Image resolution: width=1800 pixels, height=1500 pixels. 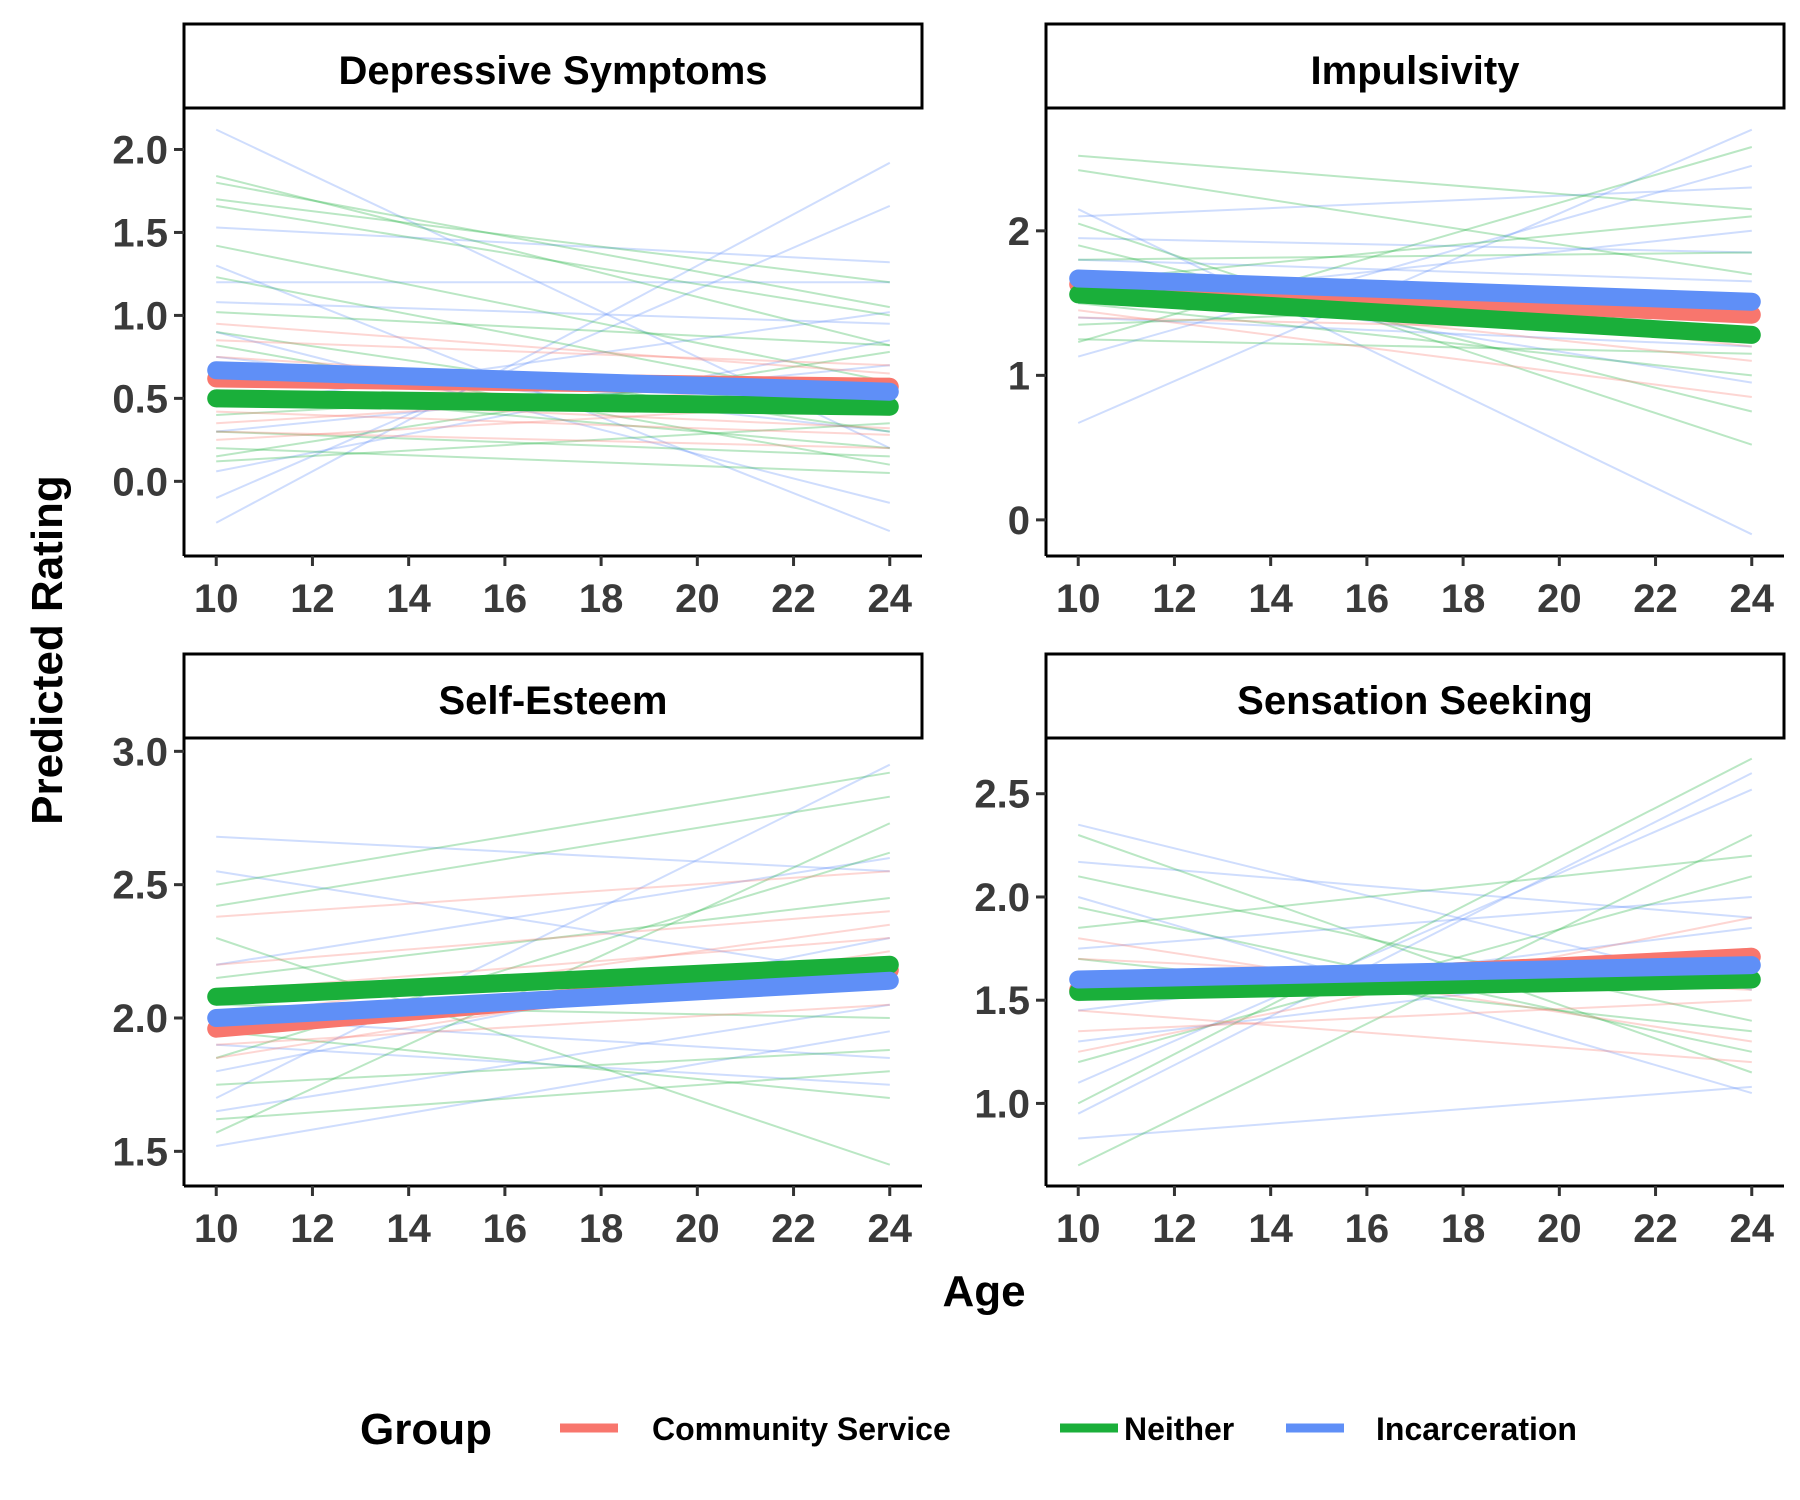 What do you see at coordinates (1002, 795) in the screenshot?
I see `y-tick-label-sensation-seeking-3: 2.5` at bounding box center [1002, 795].